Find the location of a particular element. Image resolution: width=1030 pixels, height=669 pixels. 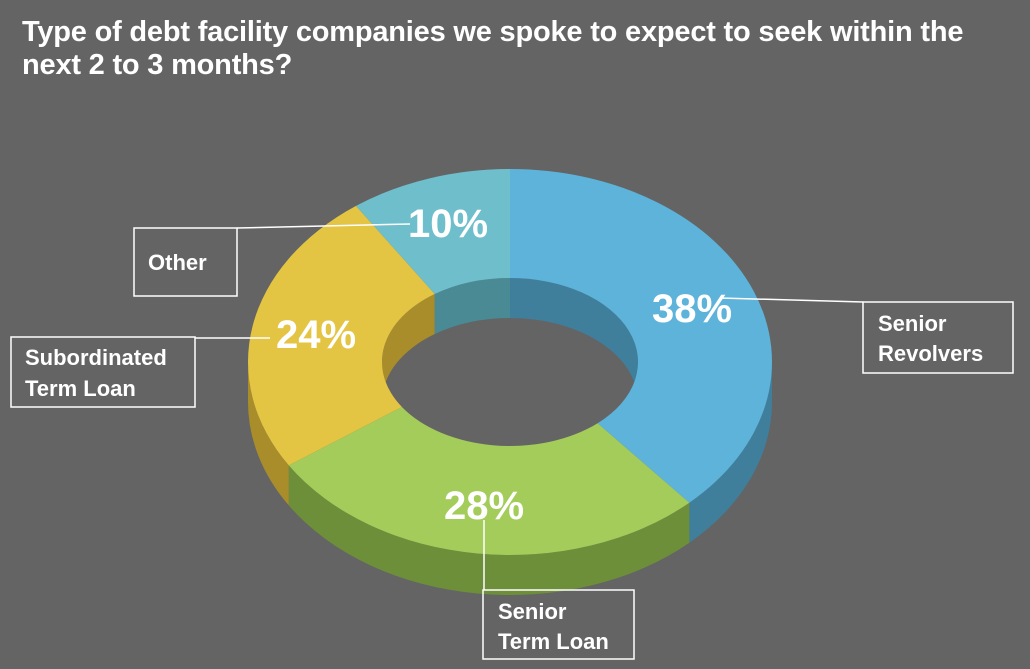

legend-label-subordinated-term-loan-line-2: Term Loan is located at coordinates (80, 388).